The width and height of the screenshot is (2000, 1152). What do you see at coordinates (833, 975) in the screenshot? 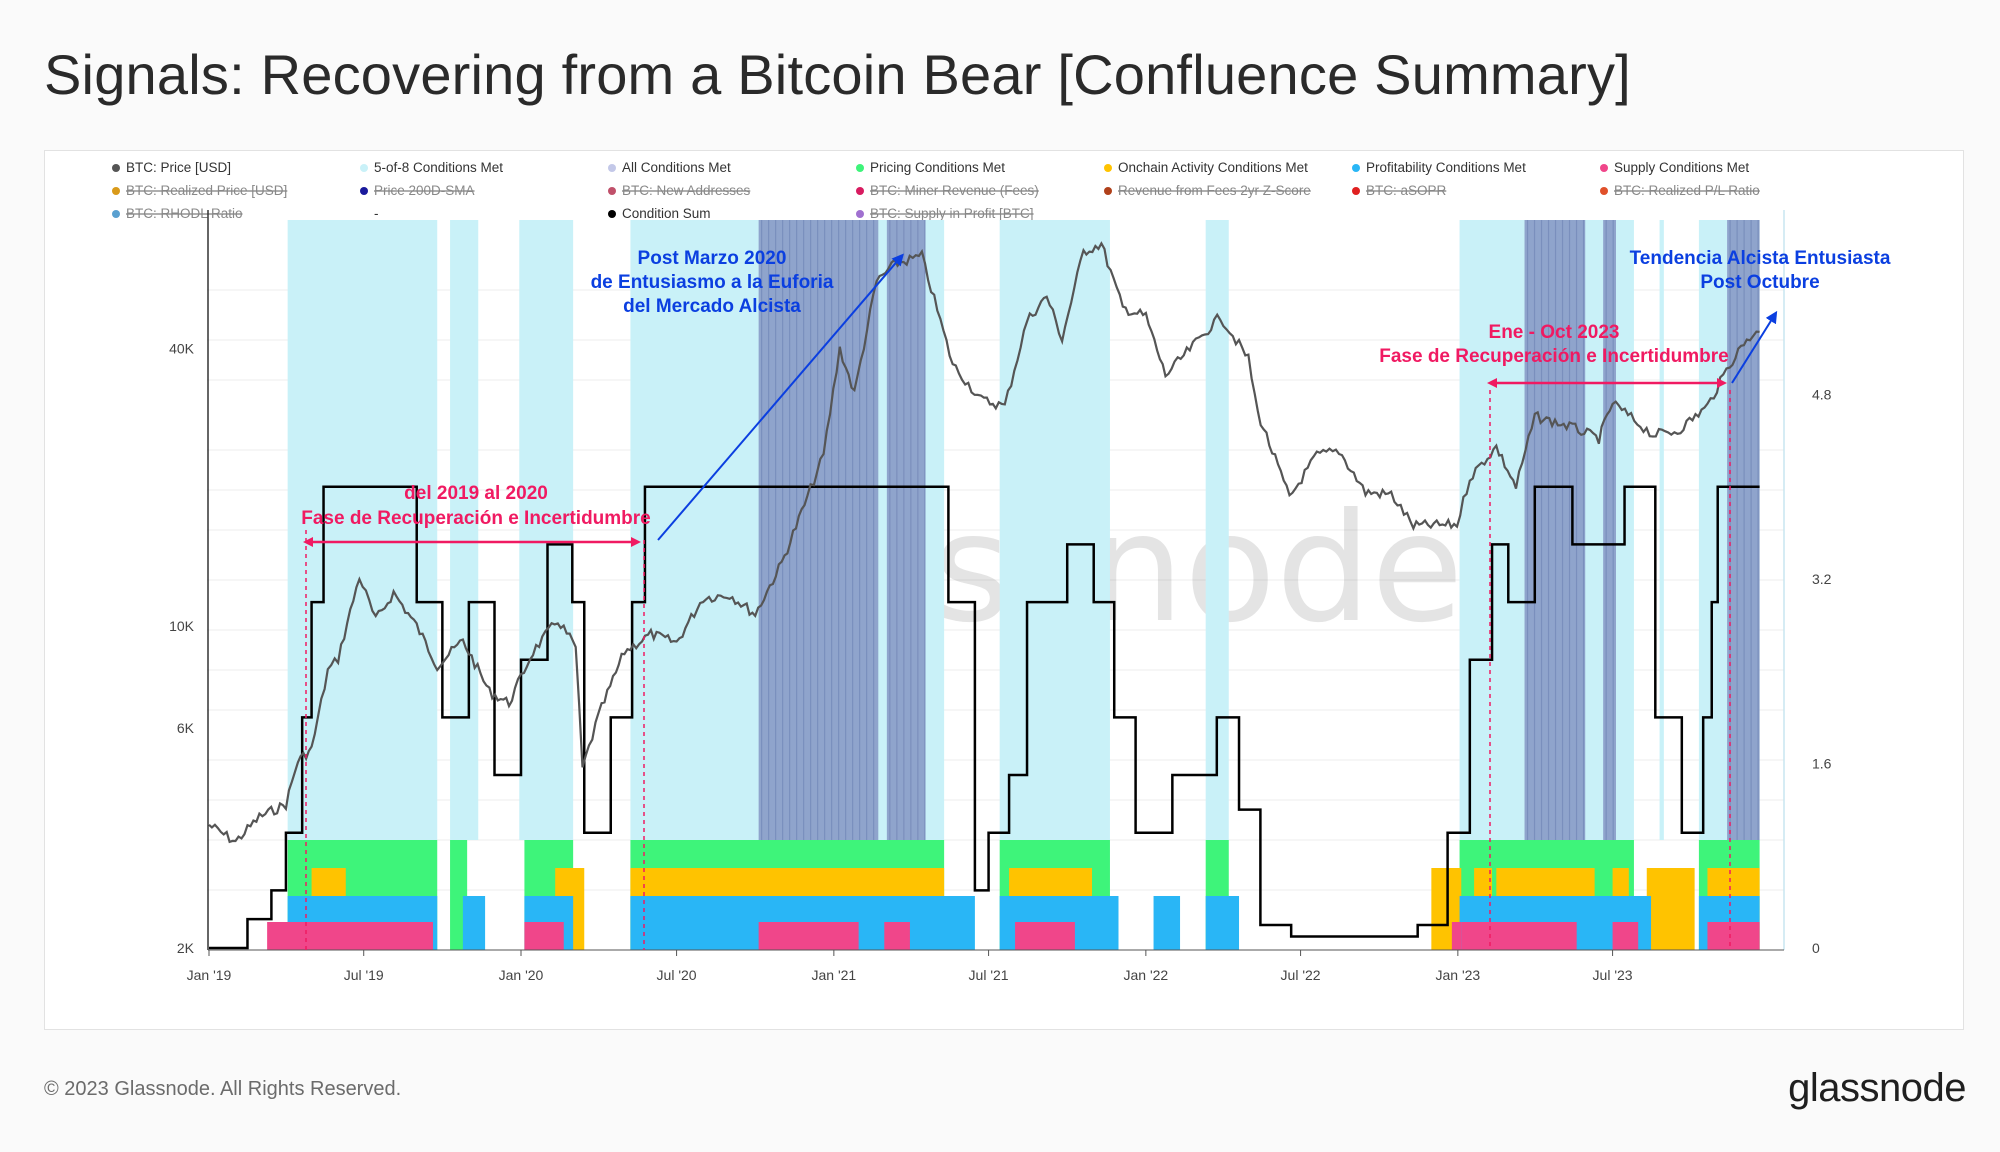
I see `x-tick-label: Jan '21` at bounding box center [833, 975].